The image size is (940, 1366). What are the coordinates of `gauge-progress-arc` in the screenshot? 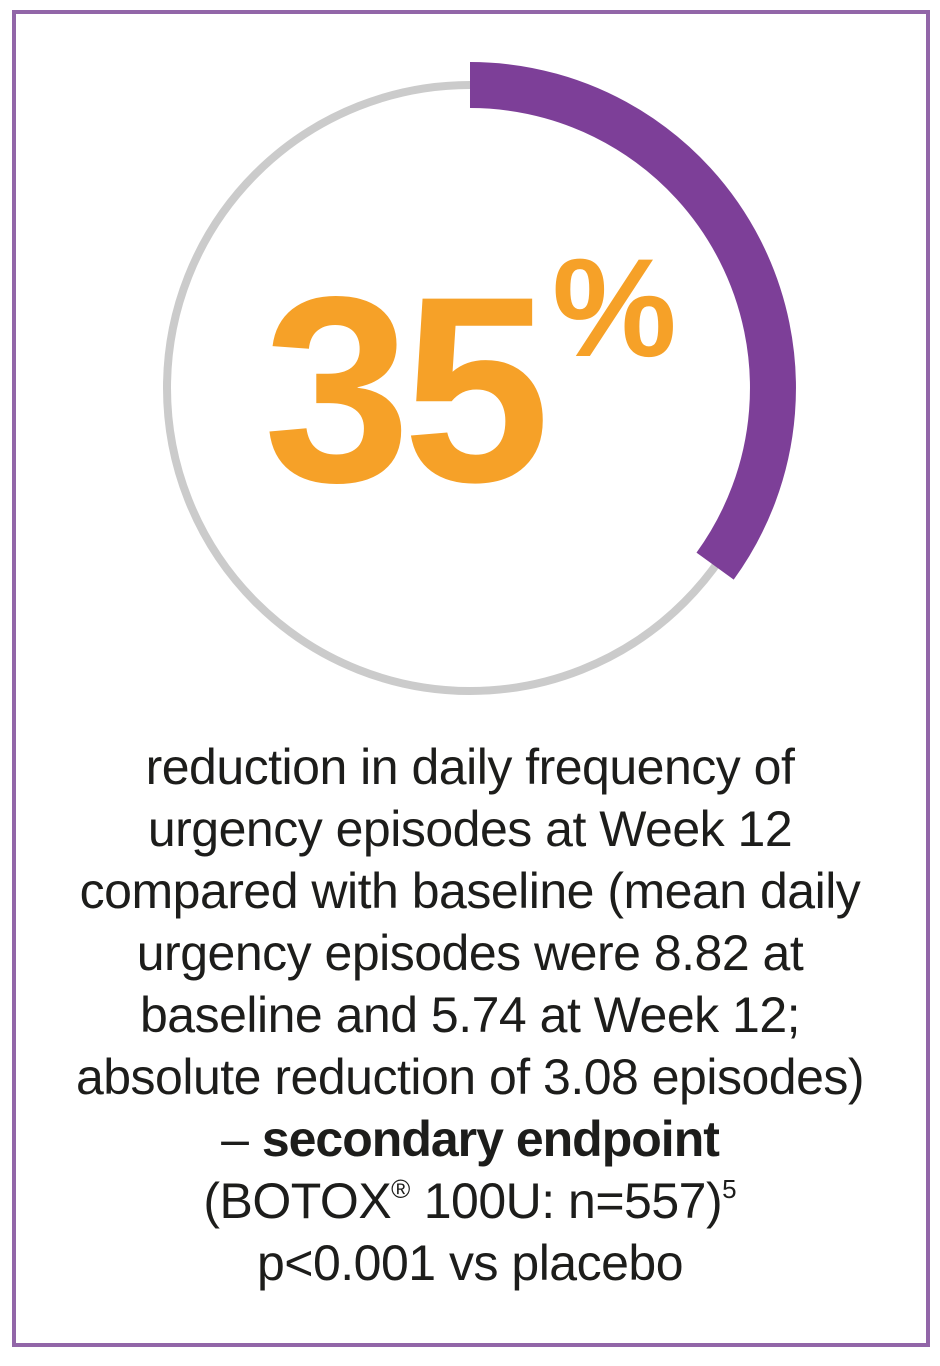 It's located at (632, 321).